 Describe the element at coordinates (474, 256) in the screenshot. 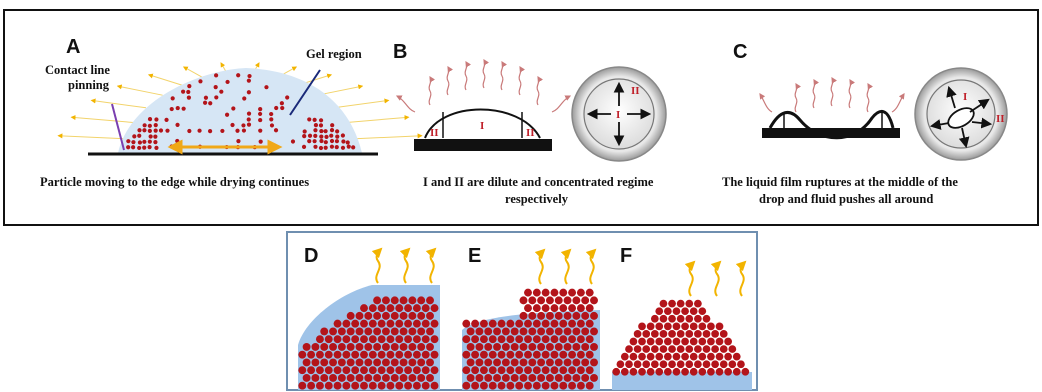

I see `panel-e-letter: E` at that location.